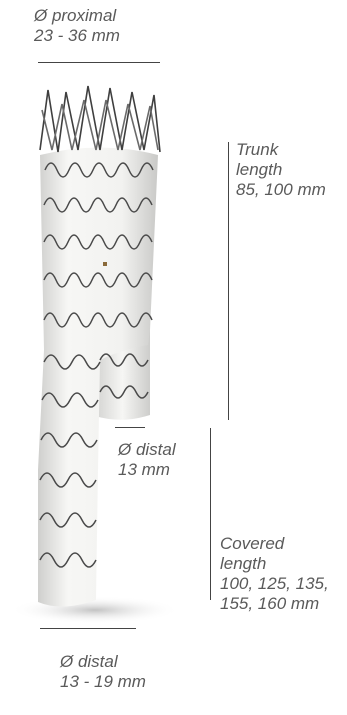 The height and width of the screenshot is (715, 347). I want to click on distal-short-label: Ø distal 13 mm, so click(147, 460).